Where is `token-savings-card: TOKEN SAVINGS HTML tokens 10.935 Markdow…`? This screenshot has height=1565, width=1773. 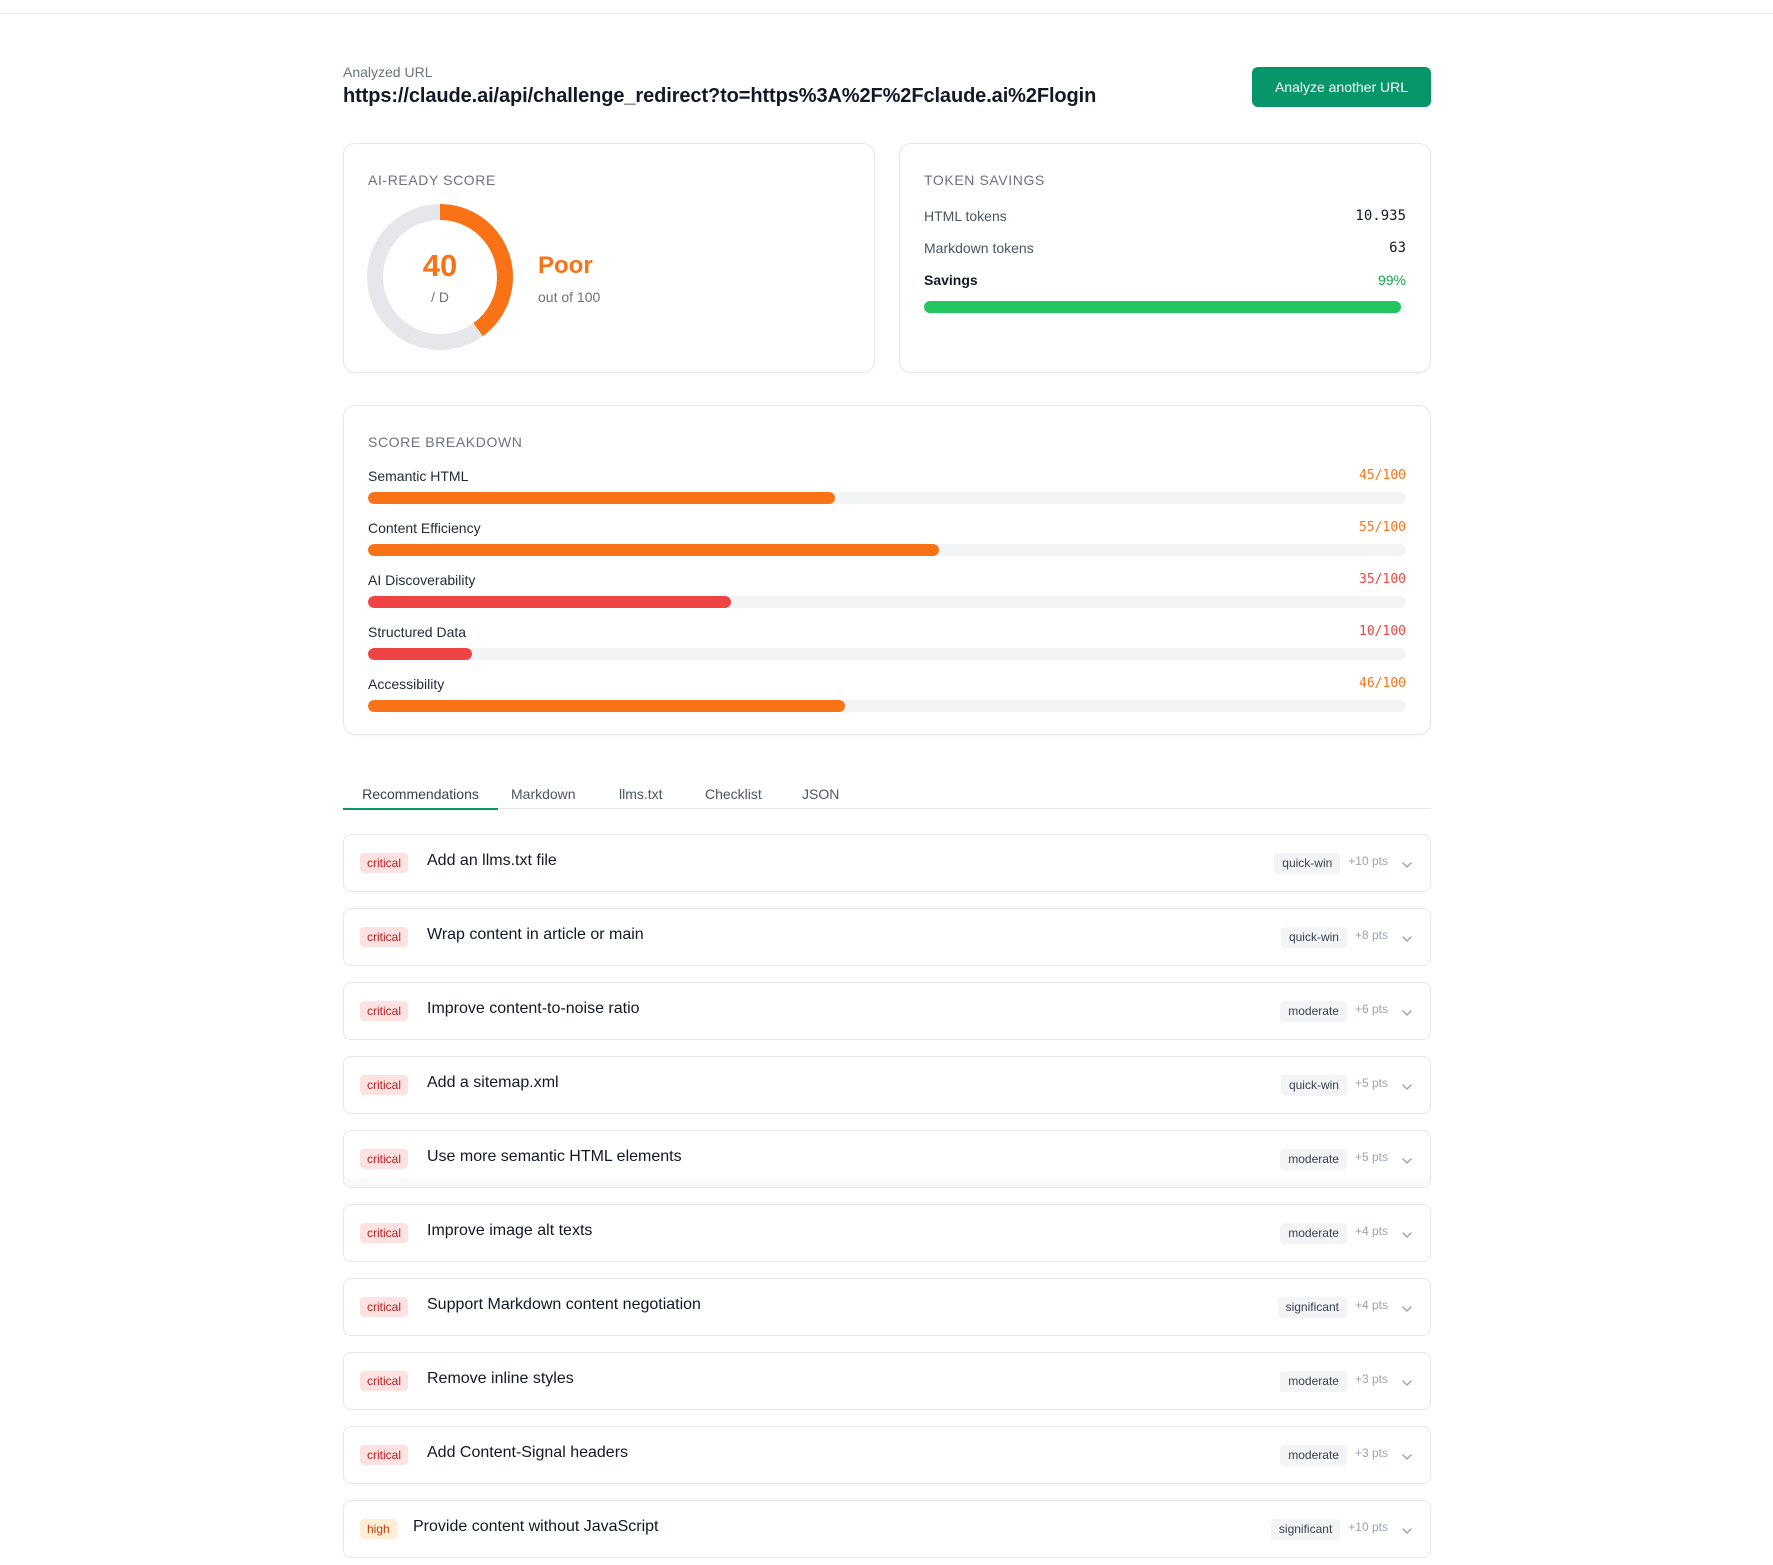 token-savings-card: TOKEN SAVINGS HTML tokens 10.935 Markdow… is located at coordinates (1165, 258).